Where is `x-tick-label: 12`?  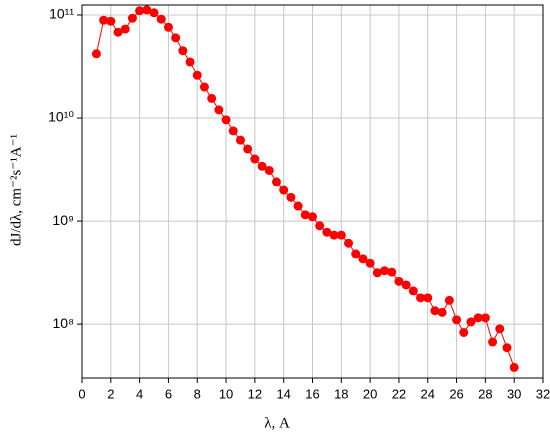
x-tick-label: 12 is located at coordinates (255, 393).